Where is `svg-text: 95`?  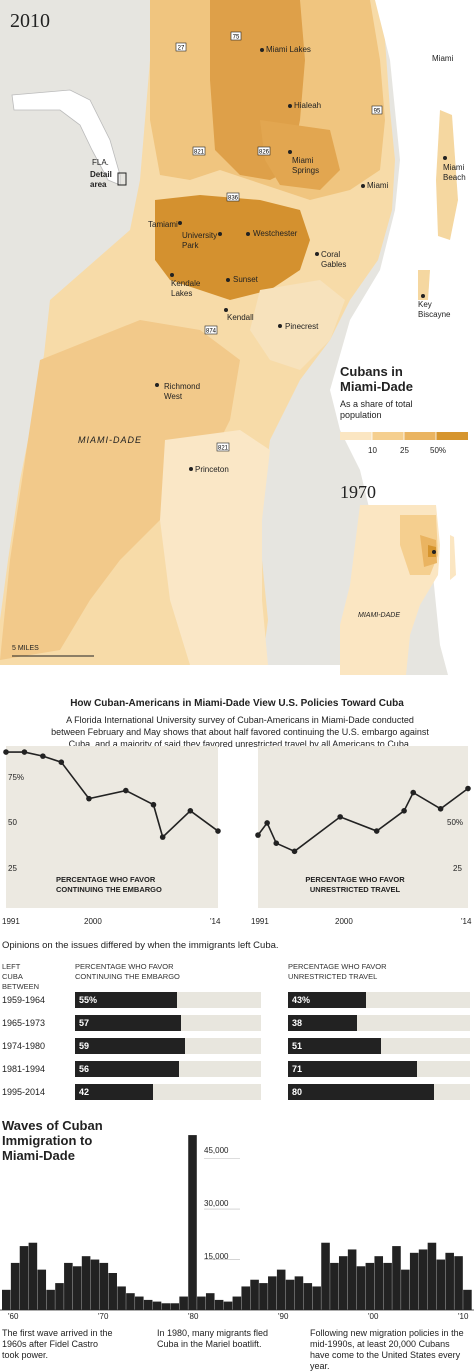
svg-text: 95 is located at coordinates (377, 112).